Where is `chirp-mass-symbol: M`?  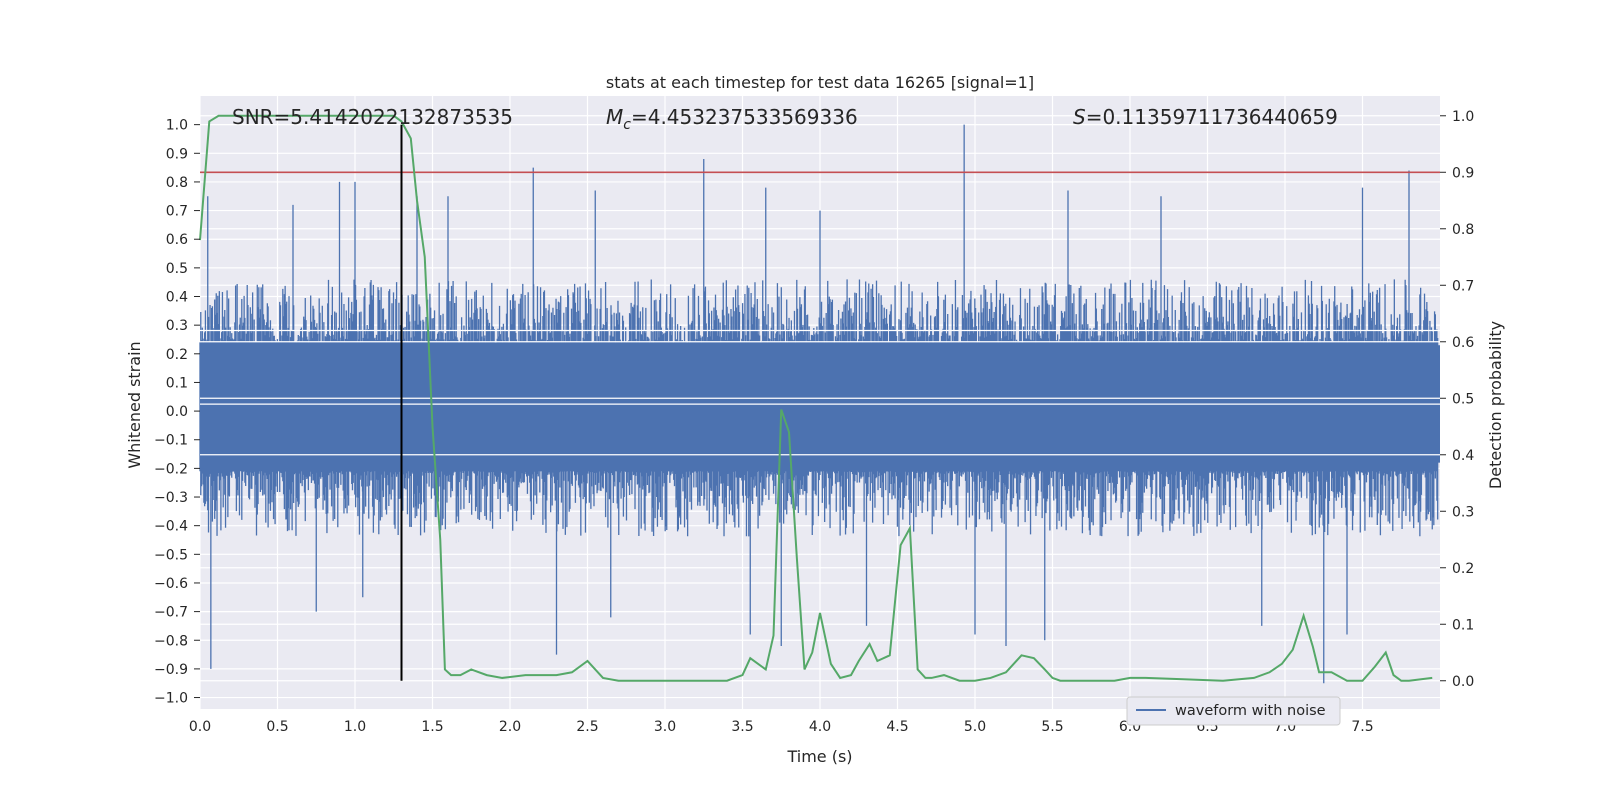
chirp-mass-symbol: M is located at coordinates (614, 117).